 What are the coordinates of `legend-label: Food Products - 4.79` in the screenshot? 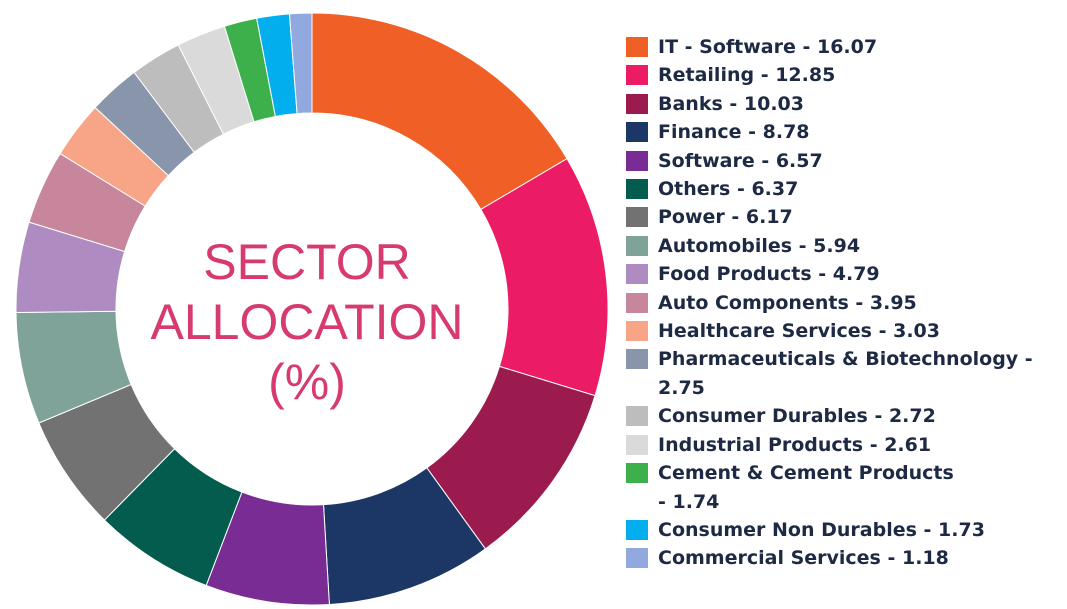 It's located at (769, 274).